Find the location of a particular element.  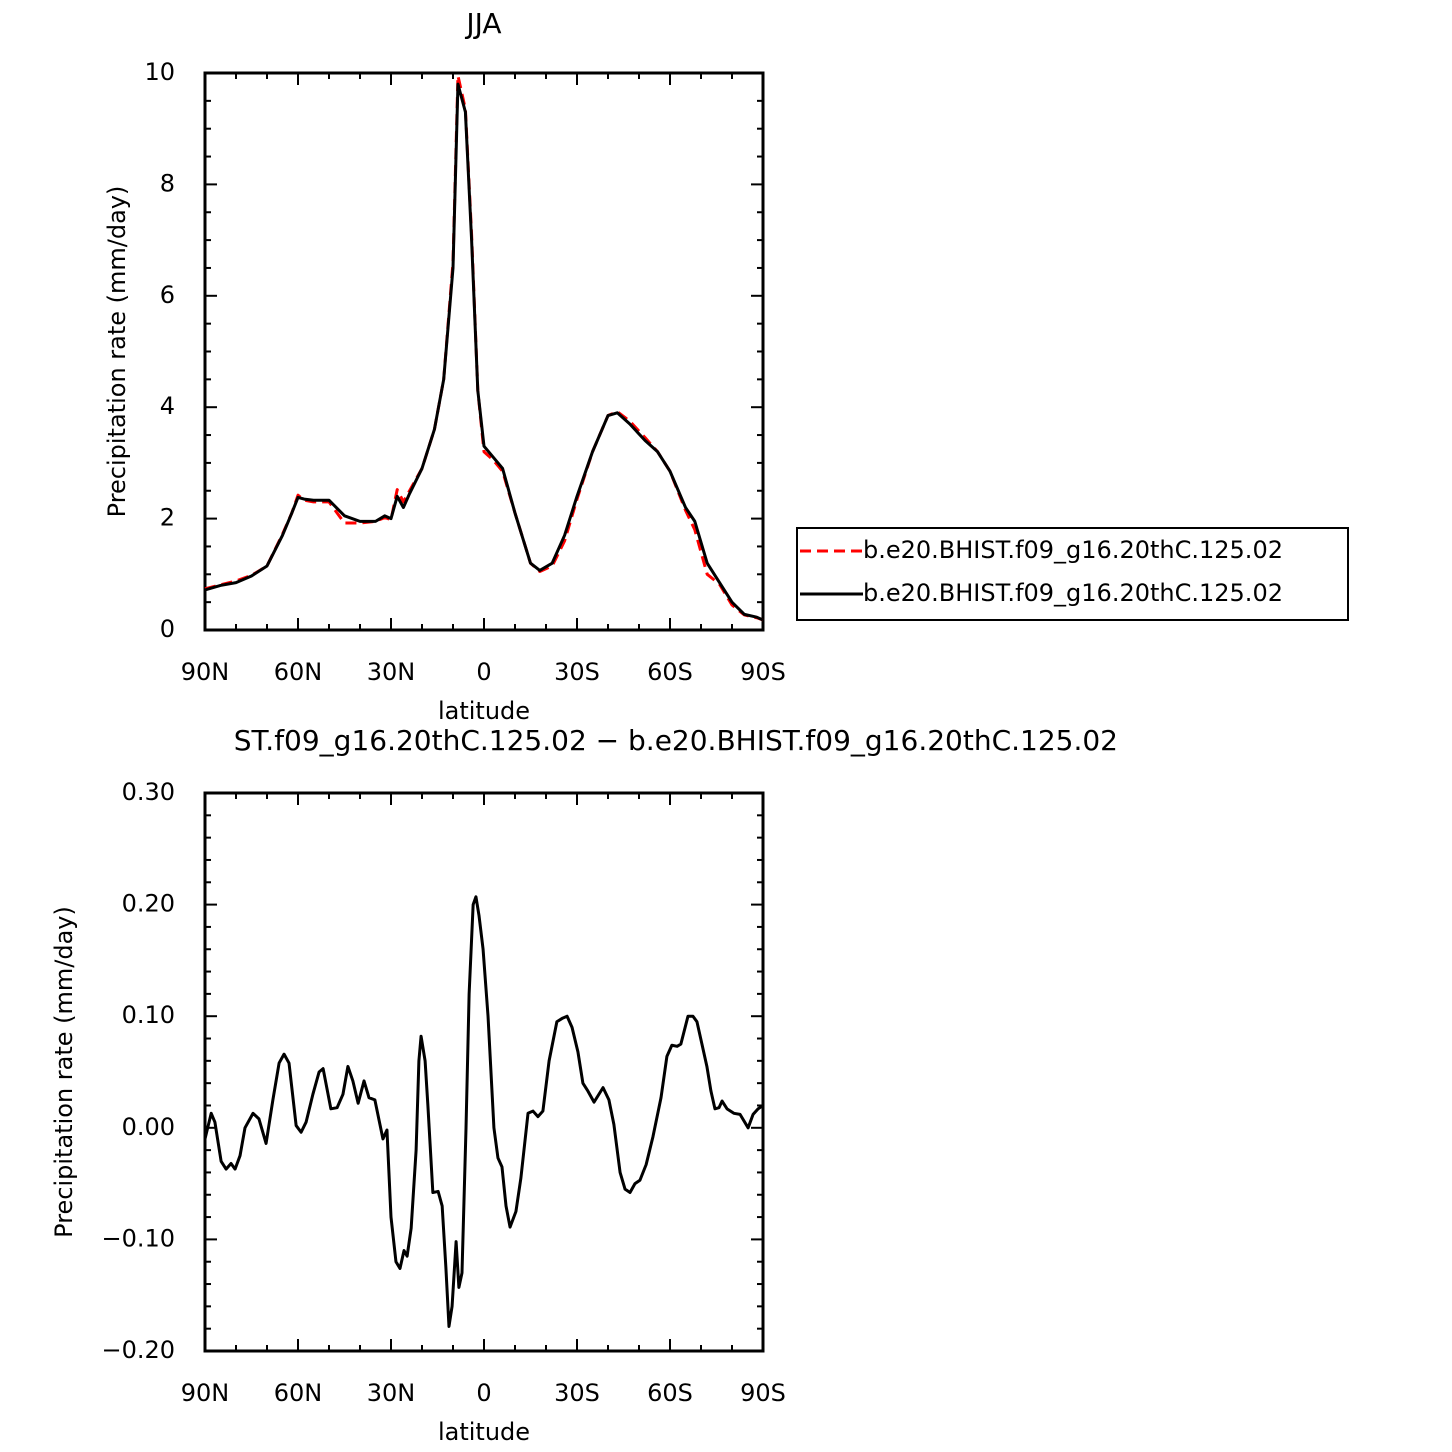

y-tick-label: 0.30 is located at coordinates (148, 792).